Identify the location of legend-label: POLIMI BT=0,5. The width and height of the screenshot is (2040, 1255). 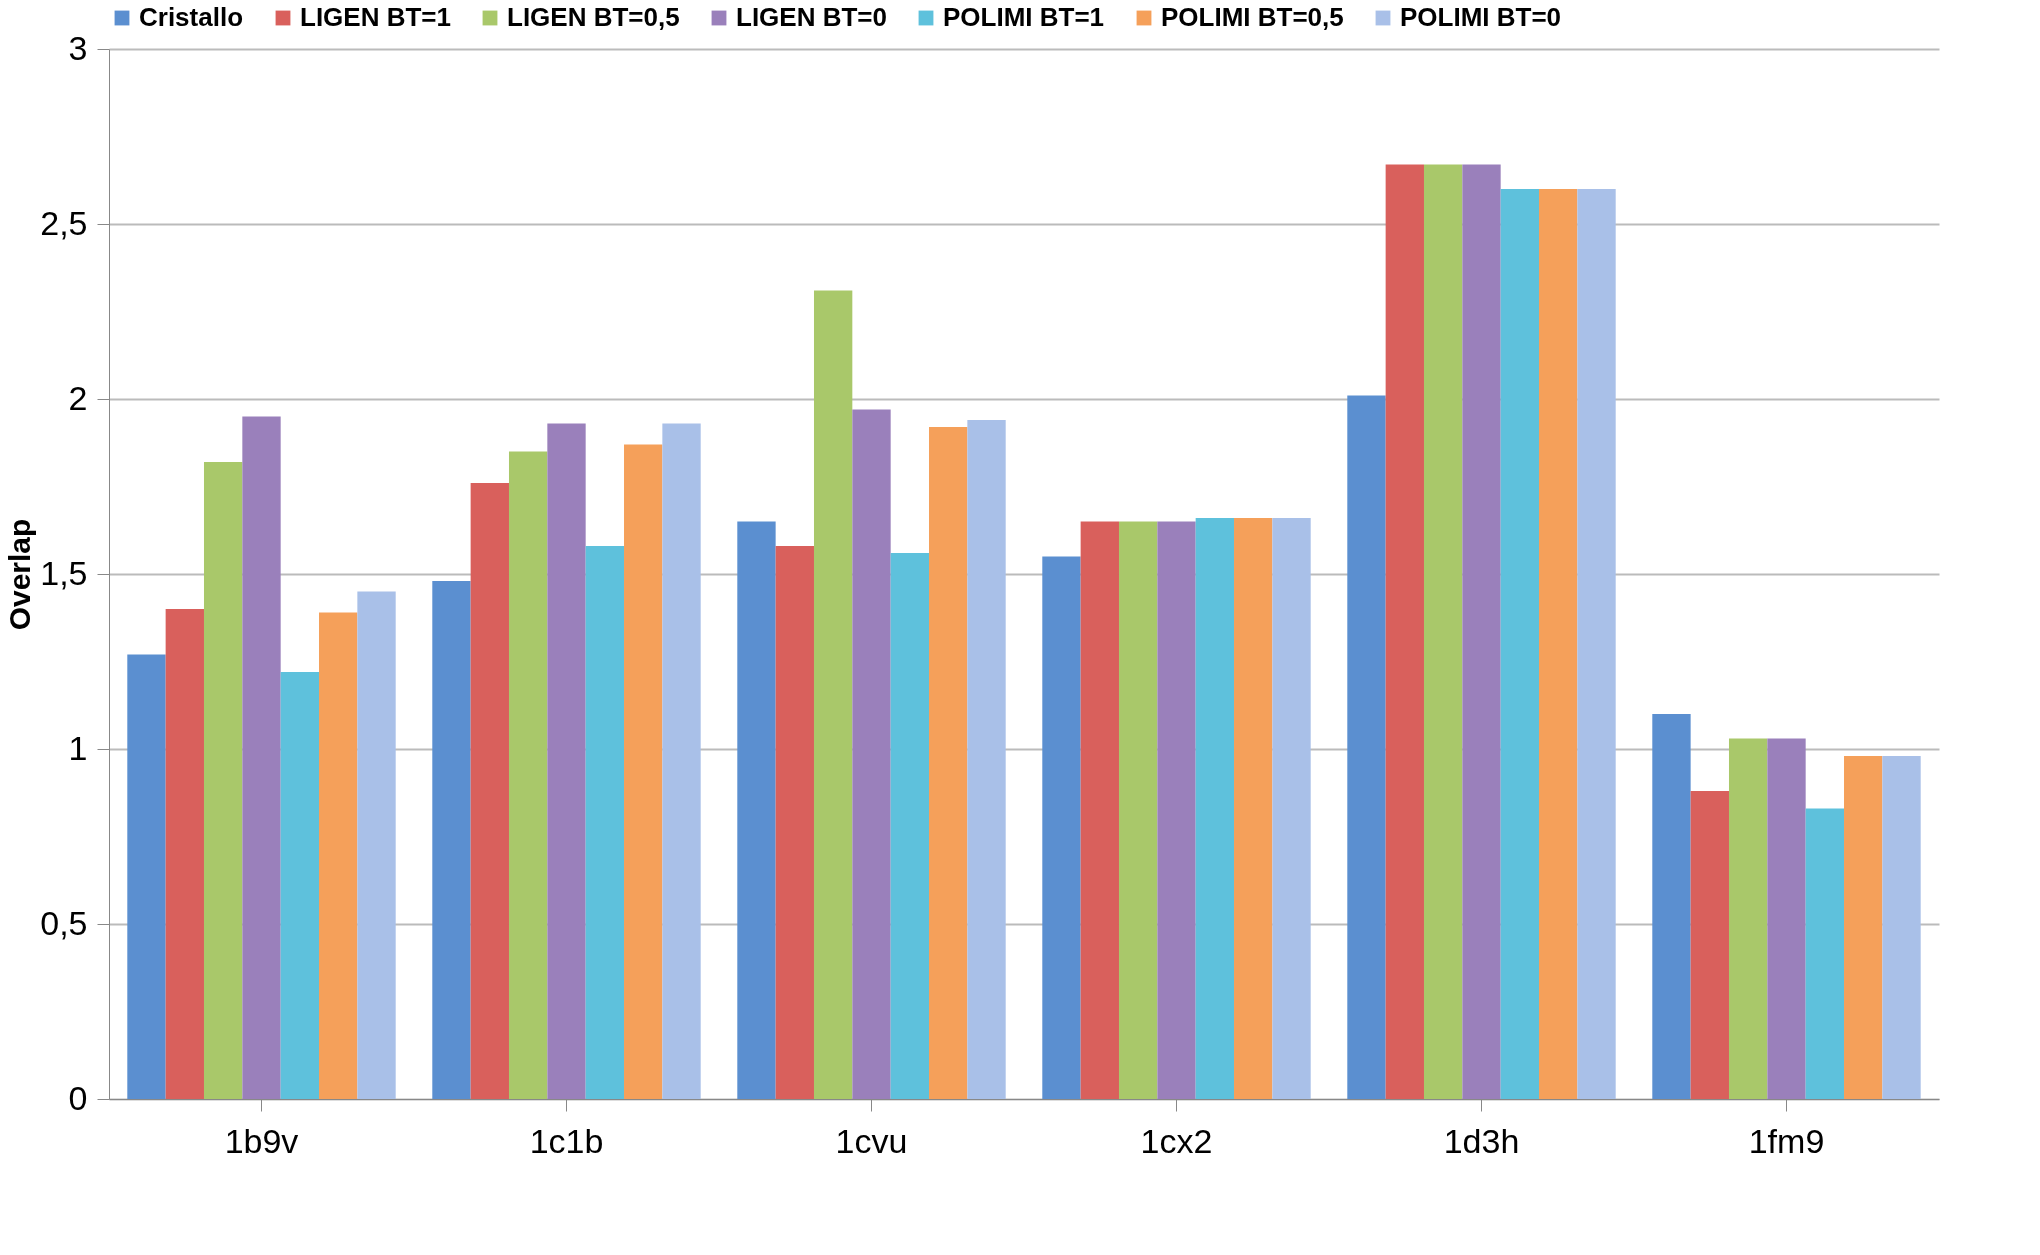
(1252, 17).